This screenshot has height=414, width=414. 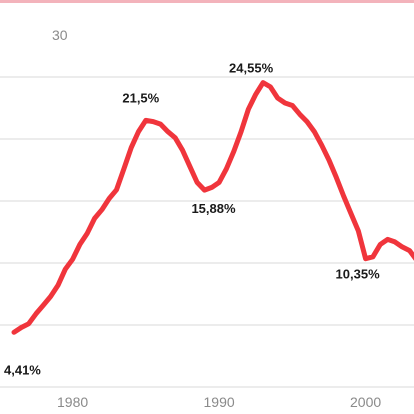 I want to click on data-label: 4,41%, so click(x=22, y=369).